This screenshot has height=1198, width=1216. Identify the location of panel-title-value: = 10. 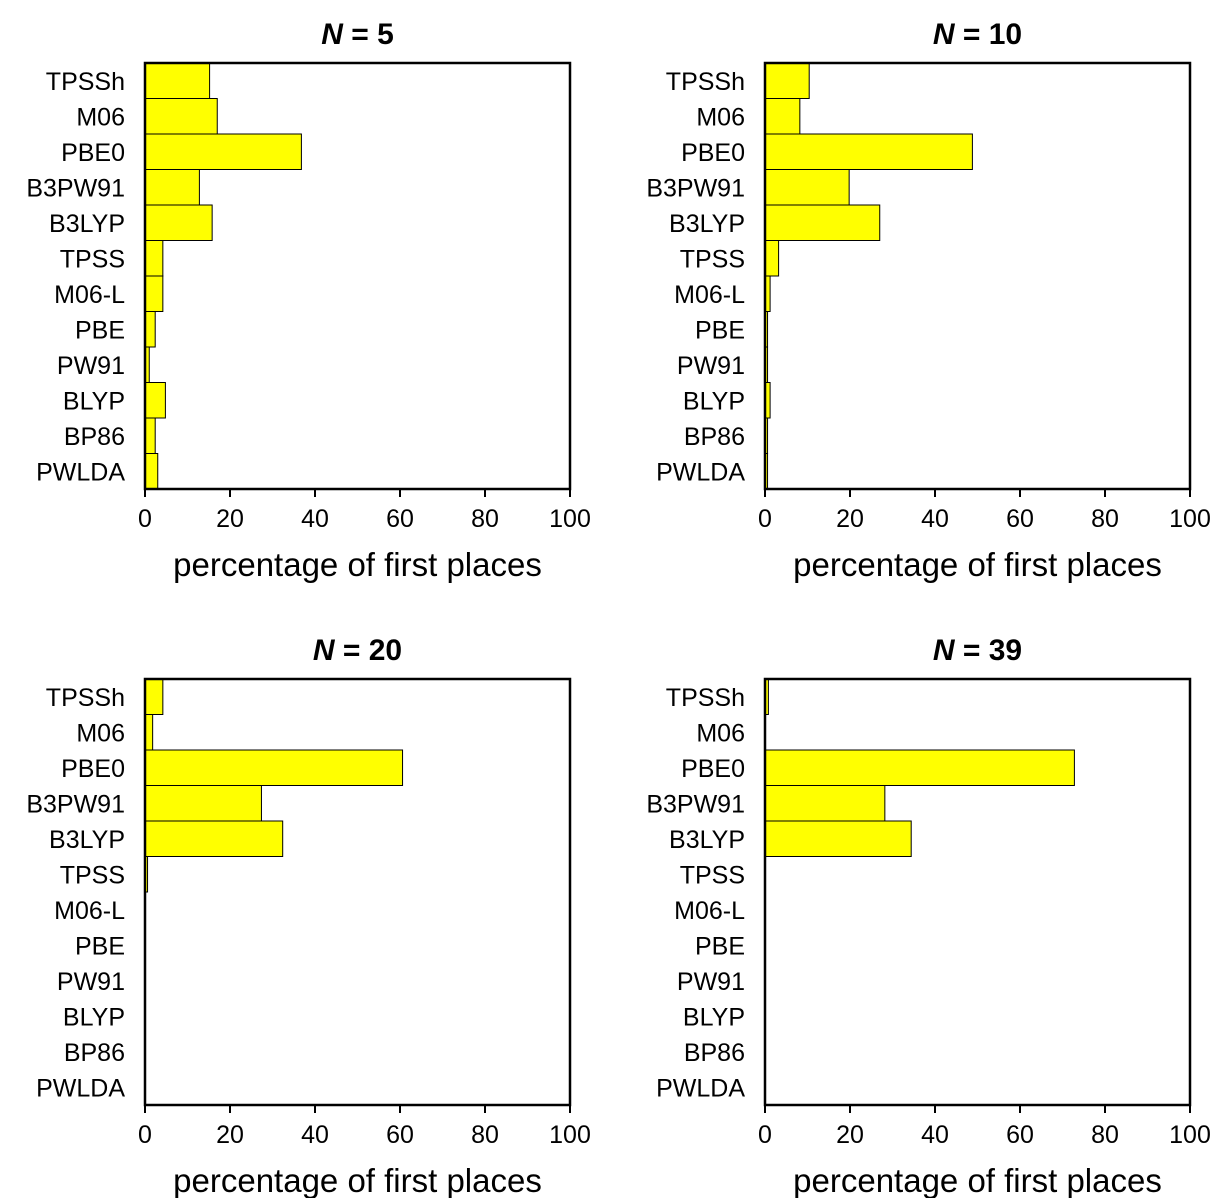
(989, 34).